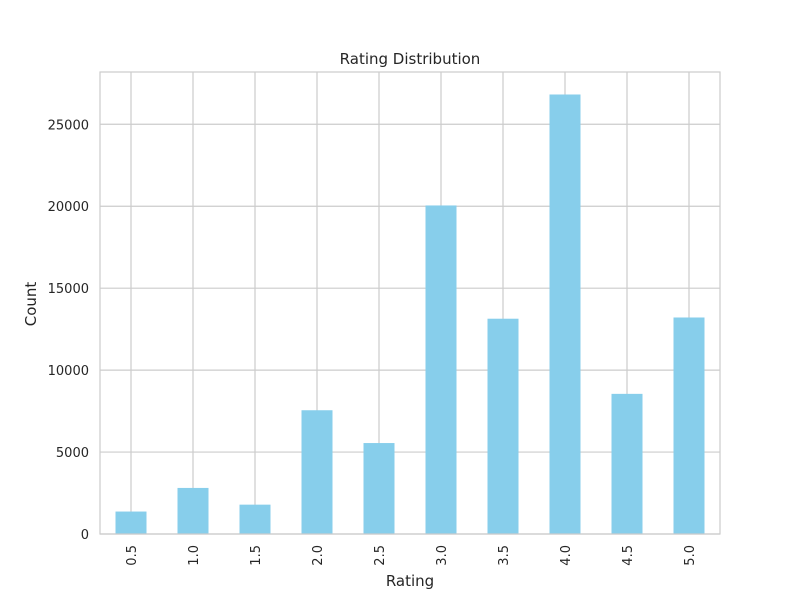 Image resolution: width=800 pixels, height=600 pixels. What do you see at coordinates (379, 488) in the screenshot?
I see `bar-2.5` at bounding box center [379, 488].